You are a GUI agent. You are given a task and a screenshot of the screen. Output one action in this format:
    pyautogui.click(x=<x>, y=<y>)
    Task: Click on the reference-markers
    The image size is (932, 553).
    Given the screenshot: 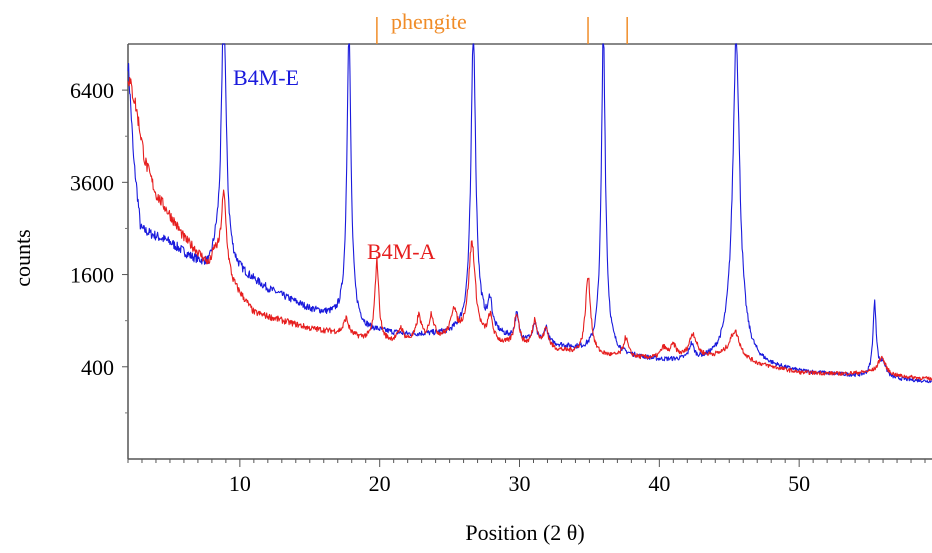 What is the action you would take?
    pyautogui.click(x=502, y=30)
    